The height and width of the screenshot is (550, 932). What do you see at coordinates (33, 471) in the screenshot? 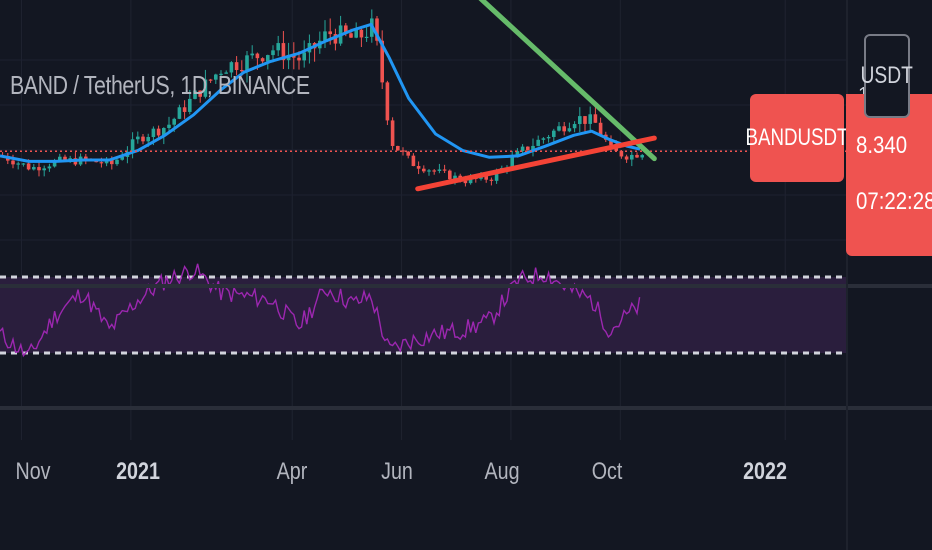
I see `x-tick-label: Nov` at bounding box center [33, 471].